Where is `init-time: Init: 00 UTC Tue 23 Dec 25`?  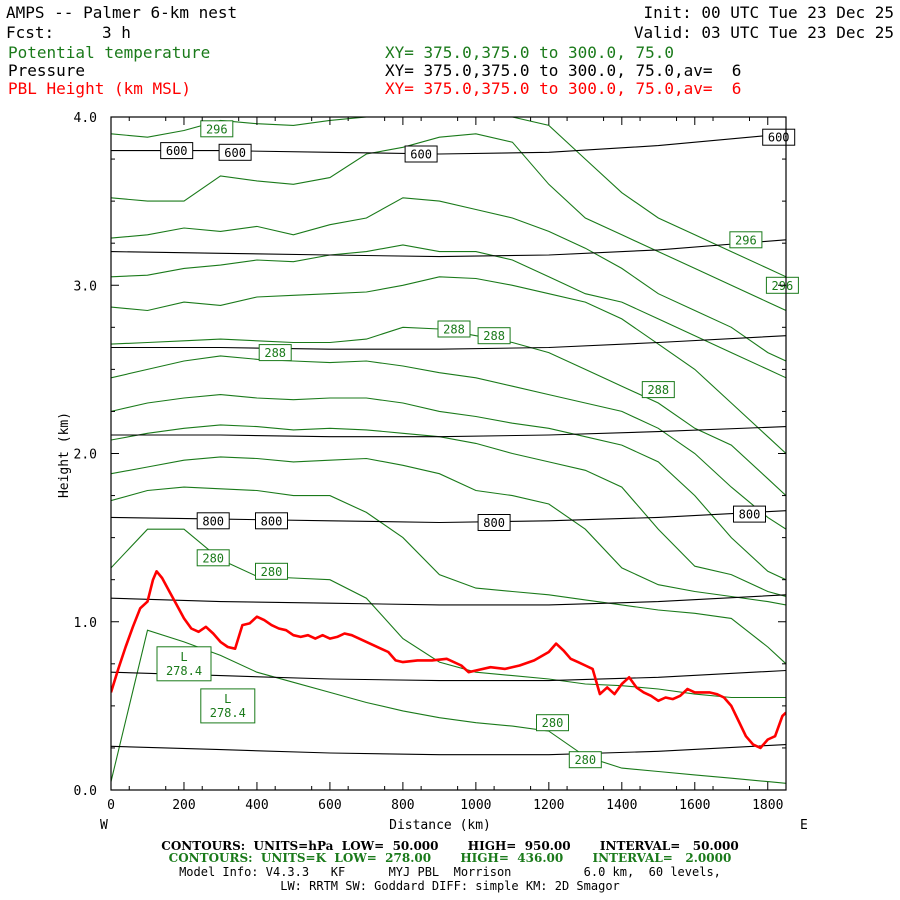
init-time: Init: 00 UTC Tue 23 Dec 25 is located at coordinates (768, 12).